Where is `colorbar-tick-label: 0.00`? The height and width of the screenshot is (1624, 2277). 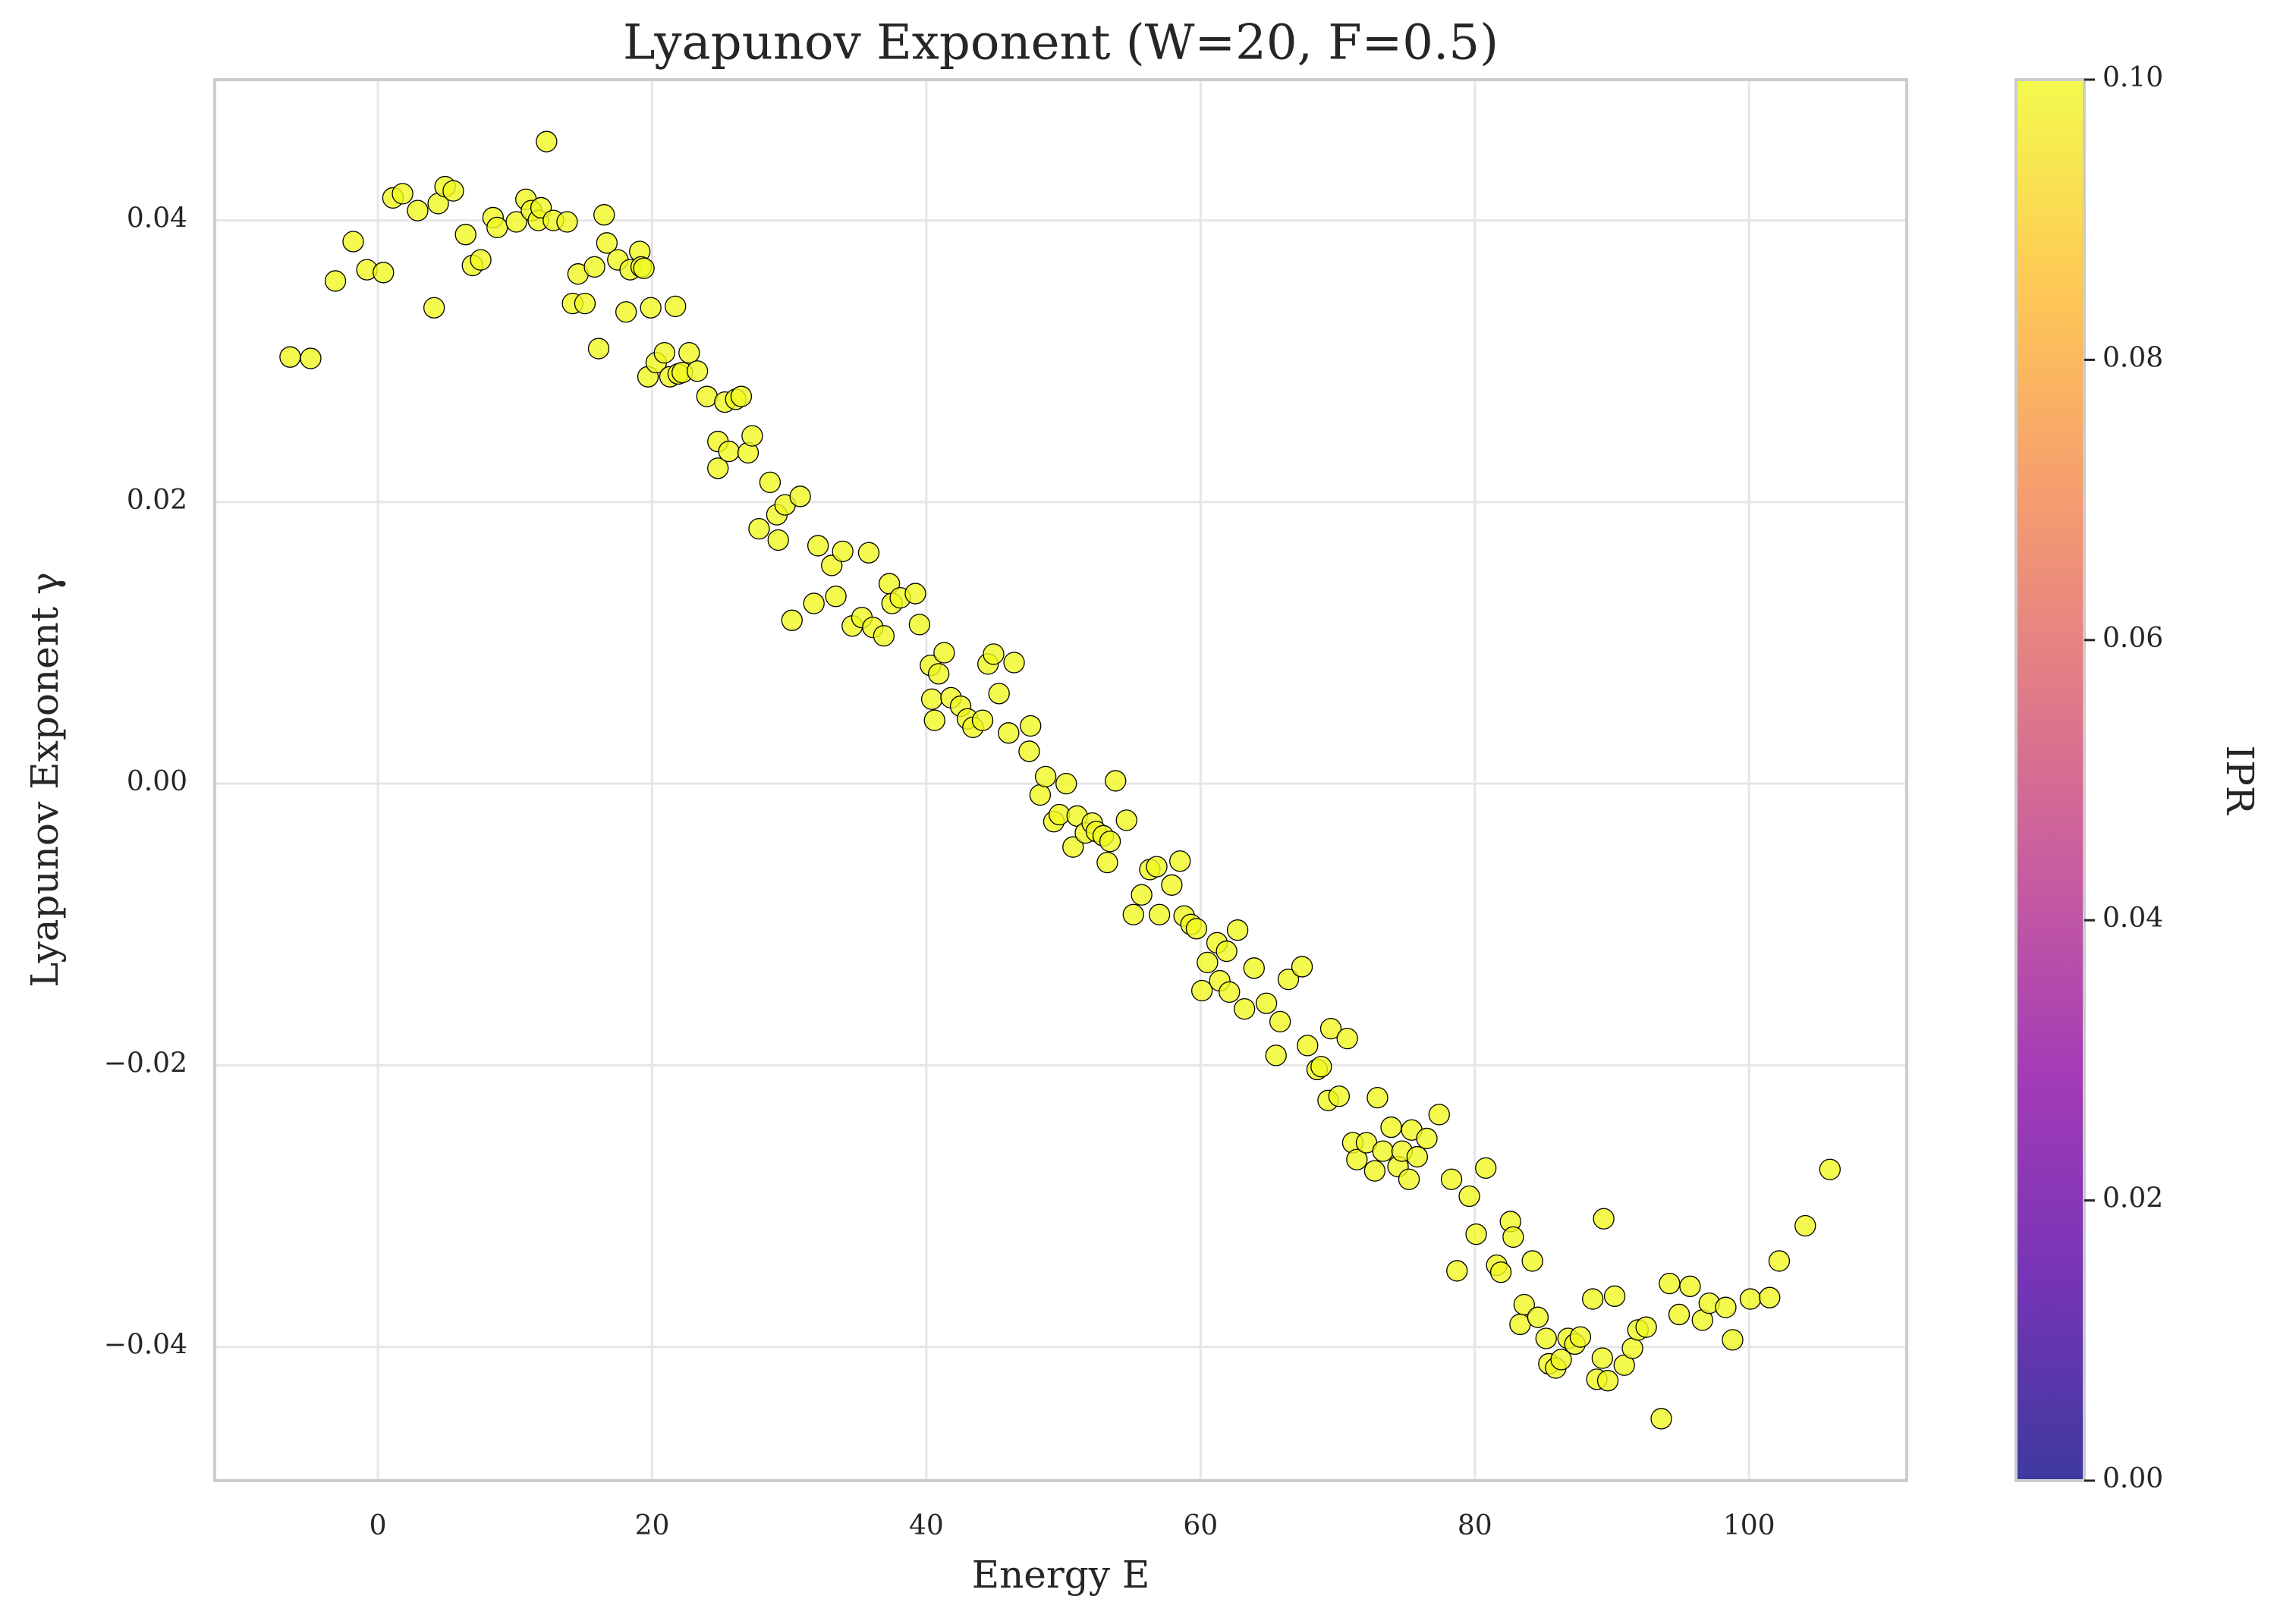 colorbar-tick-label: 0.00 is located at coordinates (2133, 1478).